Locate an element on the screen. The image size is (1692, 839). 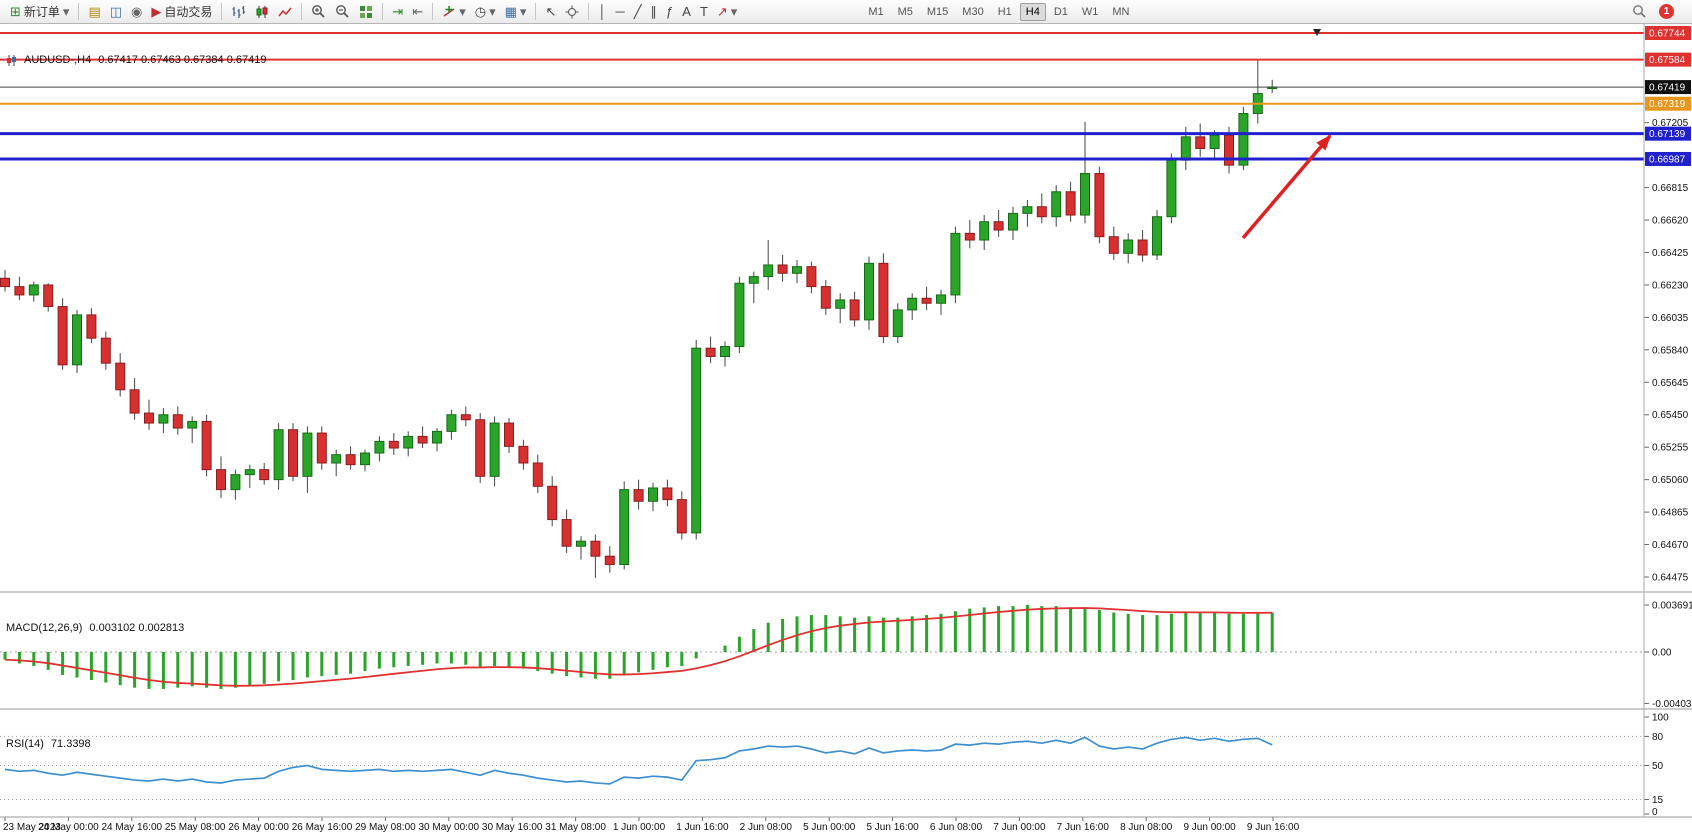
timeframe-toolbar: M1 M5 M15 M30 H1 H4 D1 W1 MN is located at coordinates (998, 11).